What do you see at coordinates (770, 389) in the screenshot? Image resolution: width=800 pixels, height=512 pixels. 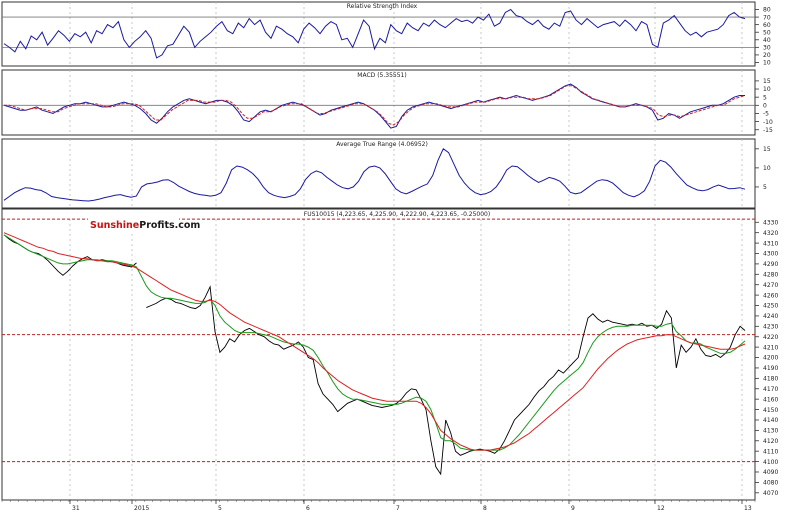 I see `y-tick-label: 4170` at bounding box center [770, 389].